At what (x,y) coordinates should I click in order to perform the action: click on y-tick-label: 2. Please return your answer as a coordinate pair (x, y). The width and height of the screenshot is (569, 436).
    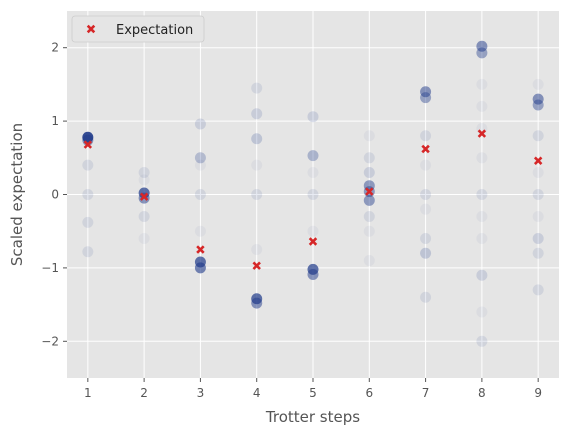
    Looking at the image, I should click on (55, 48).